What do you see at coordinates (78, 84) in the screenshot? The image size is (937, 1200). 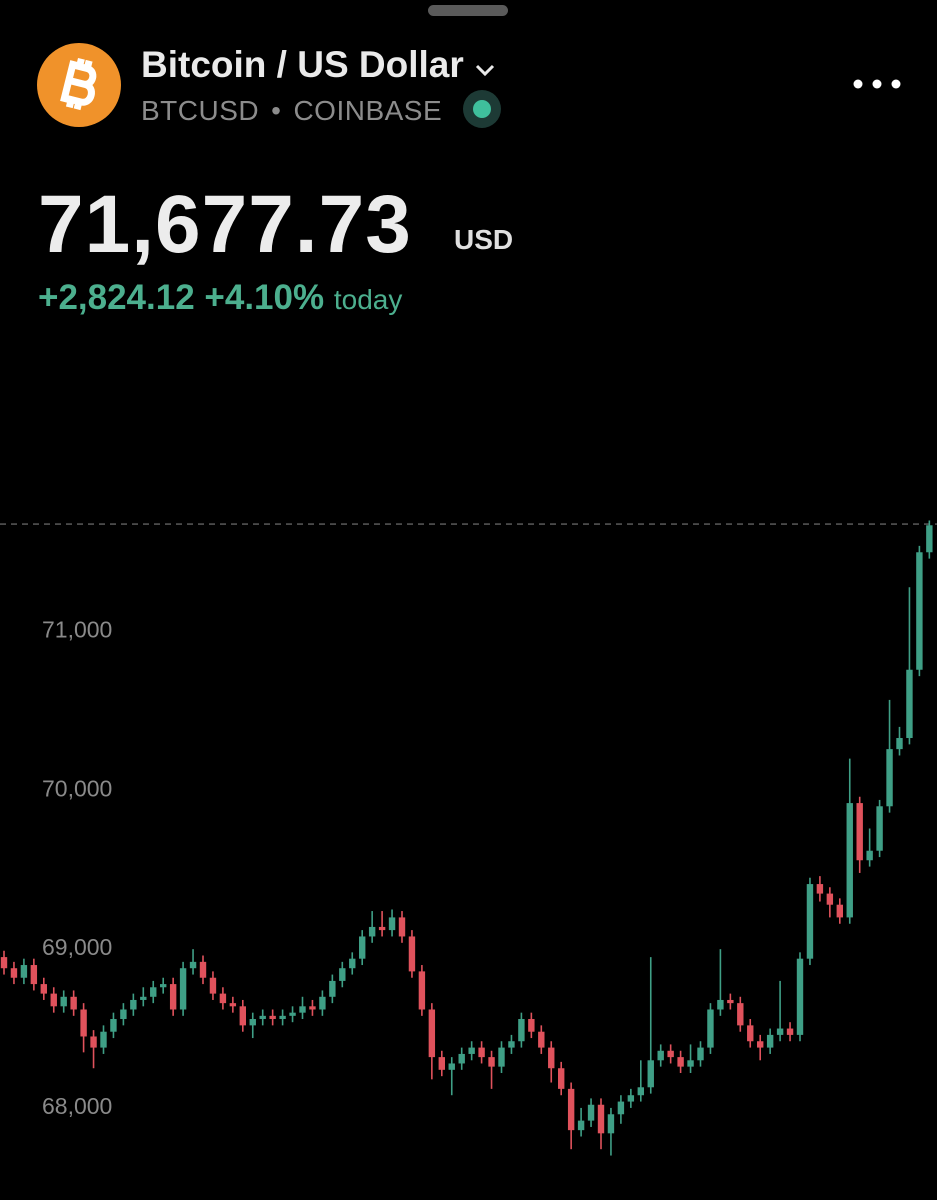 I see `bitcoin-icon` at bounding box center [78, 84].